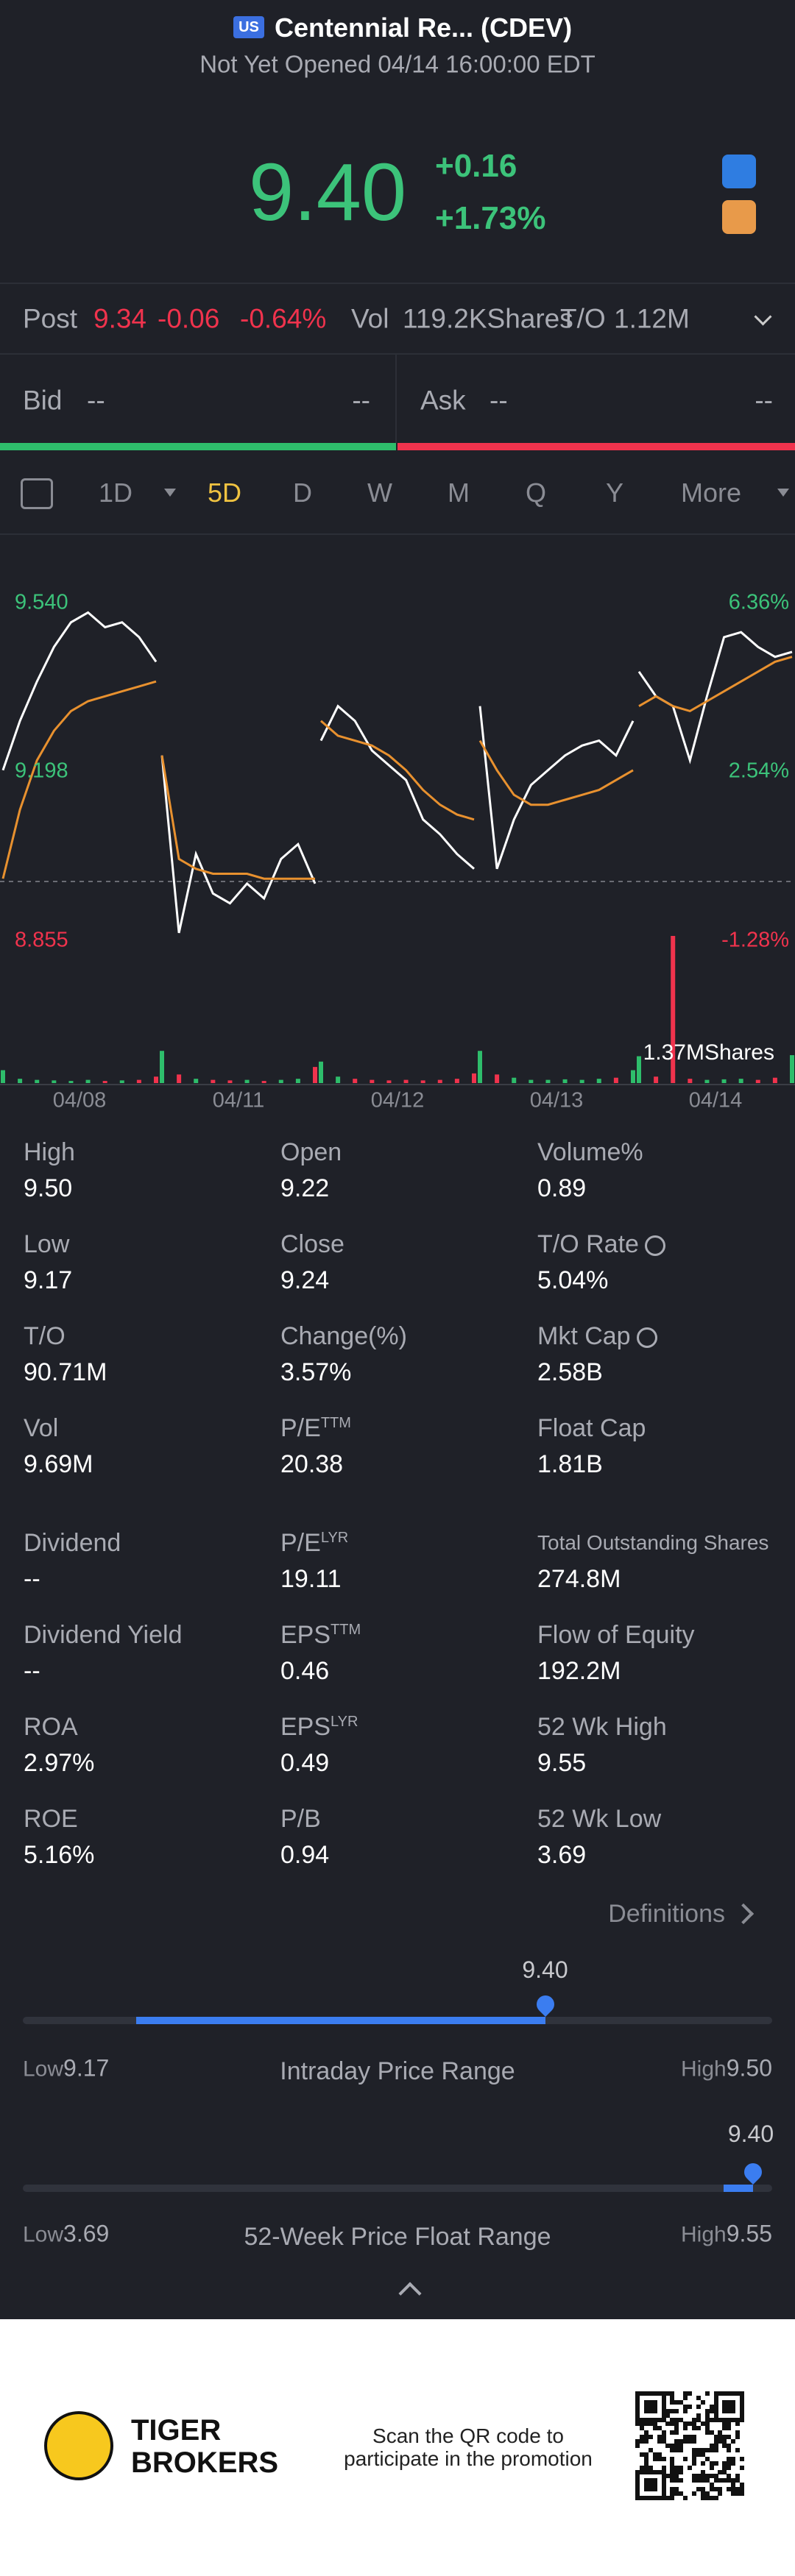 This screenshot has height=2576, width=795. What do you see at coordinates (397, 534) in the screenshot?
I see `separator` at bounding box center [397, 534].